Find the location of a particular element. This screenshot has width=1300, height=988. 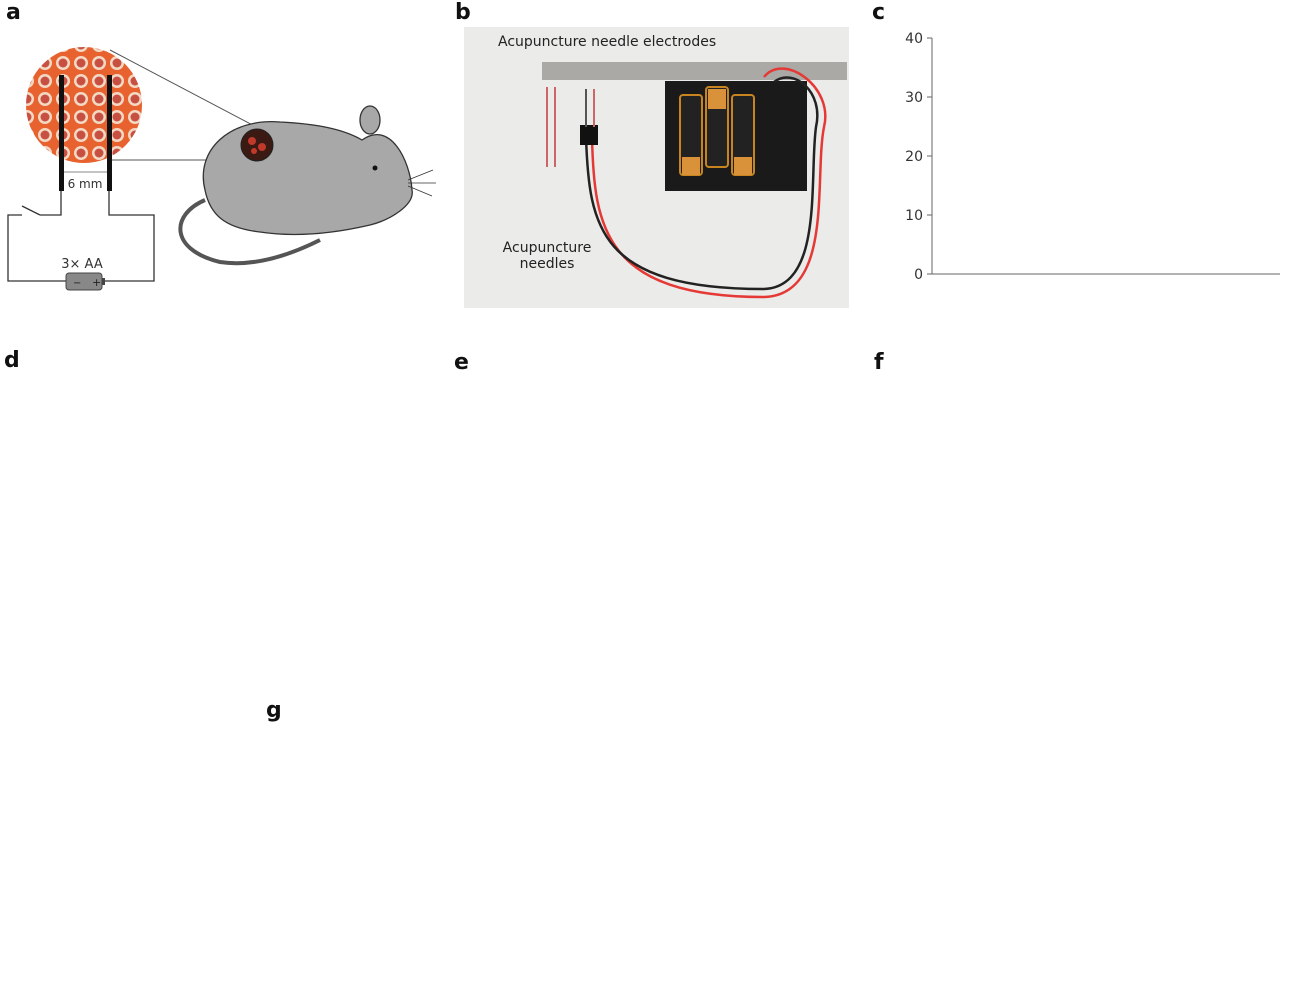

y-tick-label: 30 is located at coordinates (914, 98).